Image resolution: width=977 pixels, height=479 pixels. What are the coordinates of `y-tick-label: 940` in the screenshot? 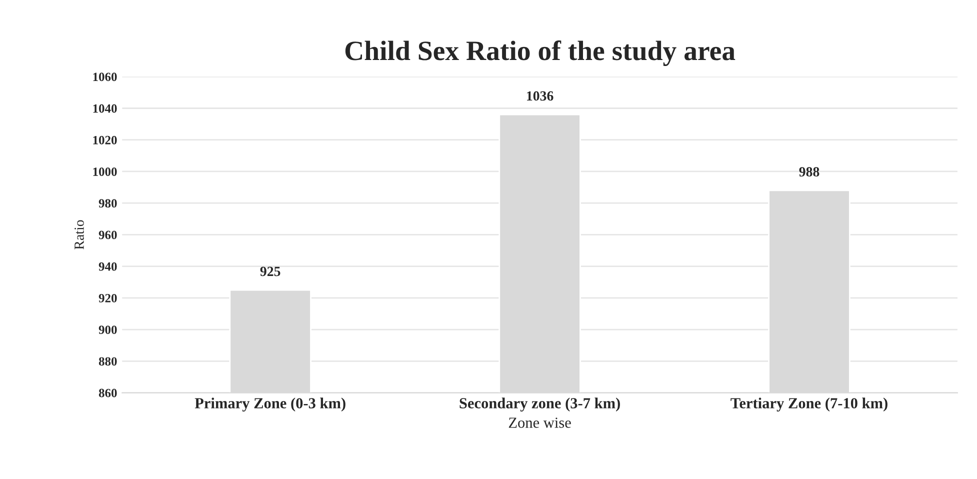 It's located at (107, 266).